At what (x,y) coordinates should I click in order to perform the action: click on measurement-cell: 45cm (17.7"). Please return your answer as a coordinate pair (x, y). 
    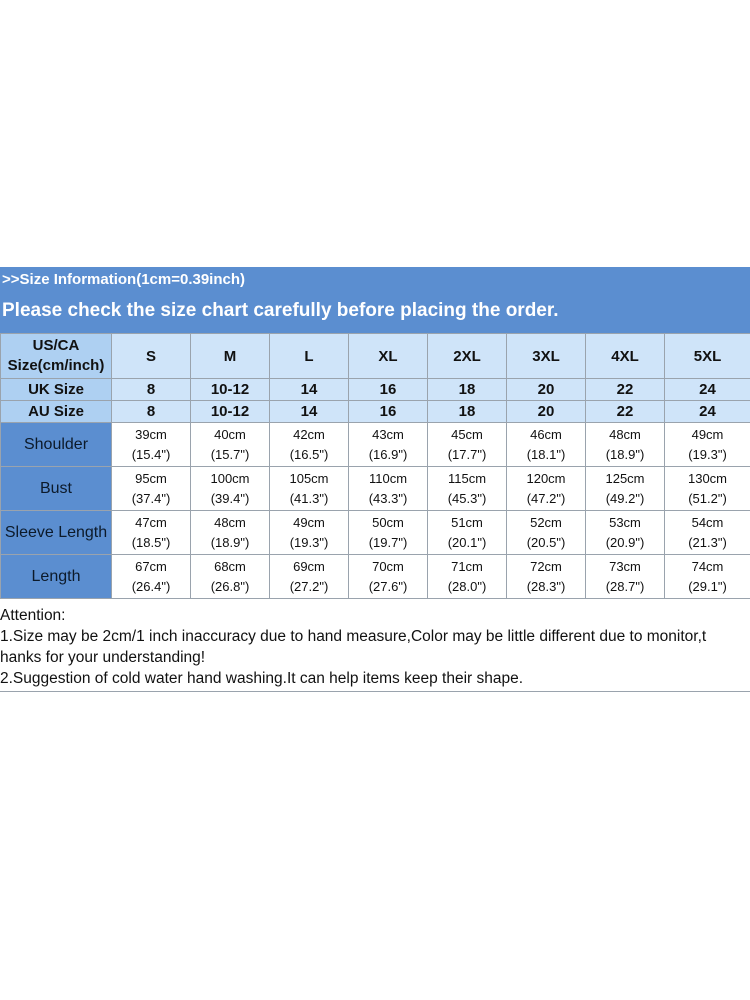
    Looking at the image, I should click on (467, 444).